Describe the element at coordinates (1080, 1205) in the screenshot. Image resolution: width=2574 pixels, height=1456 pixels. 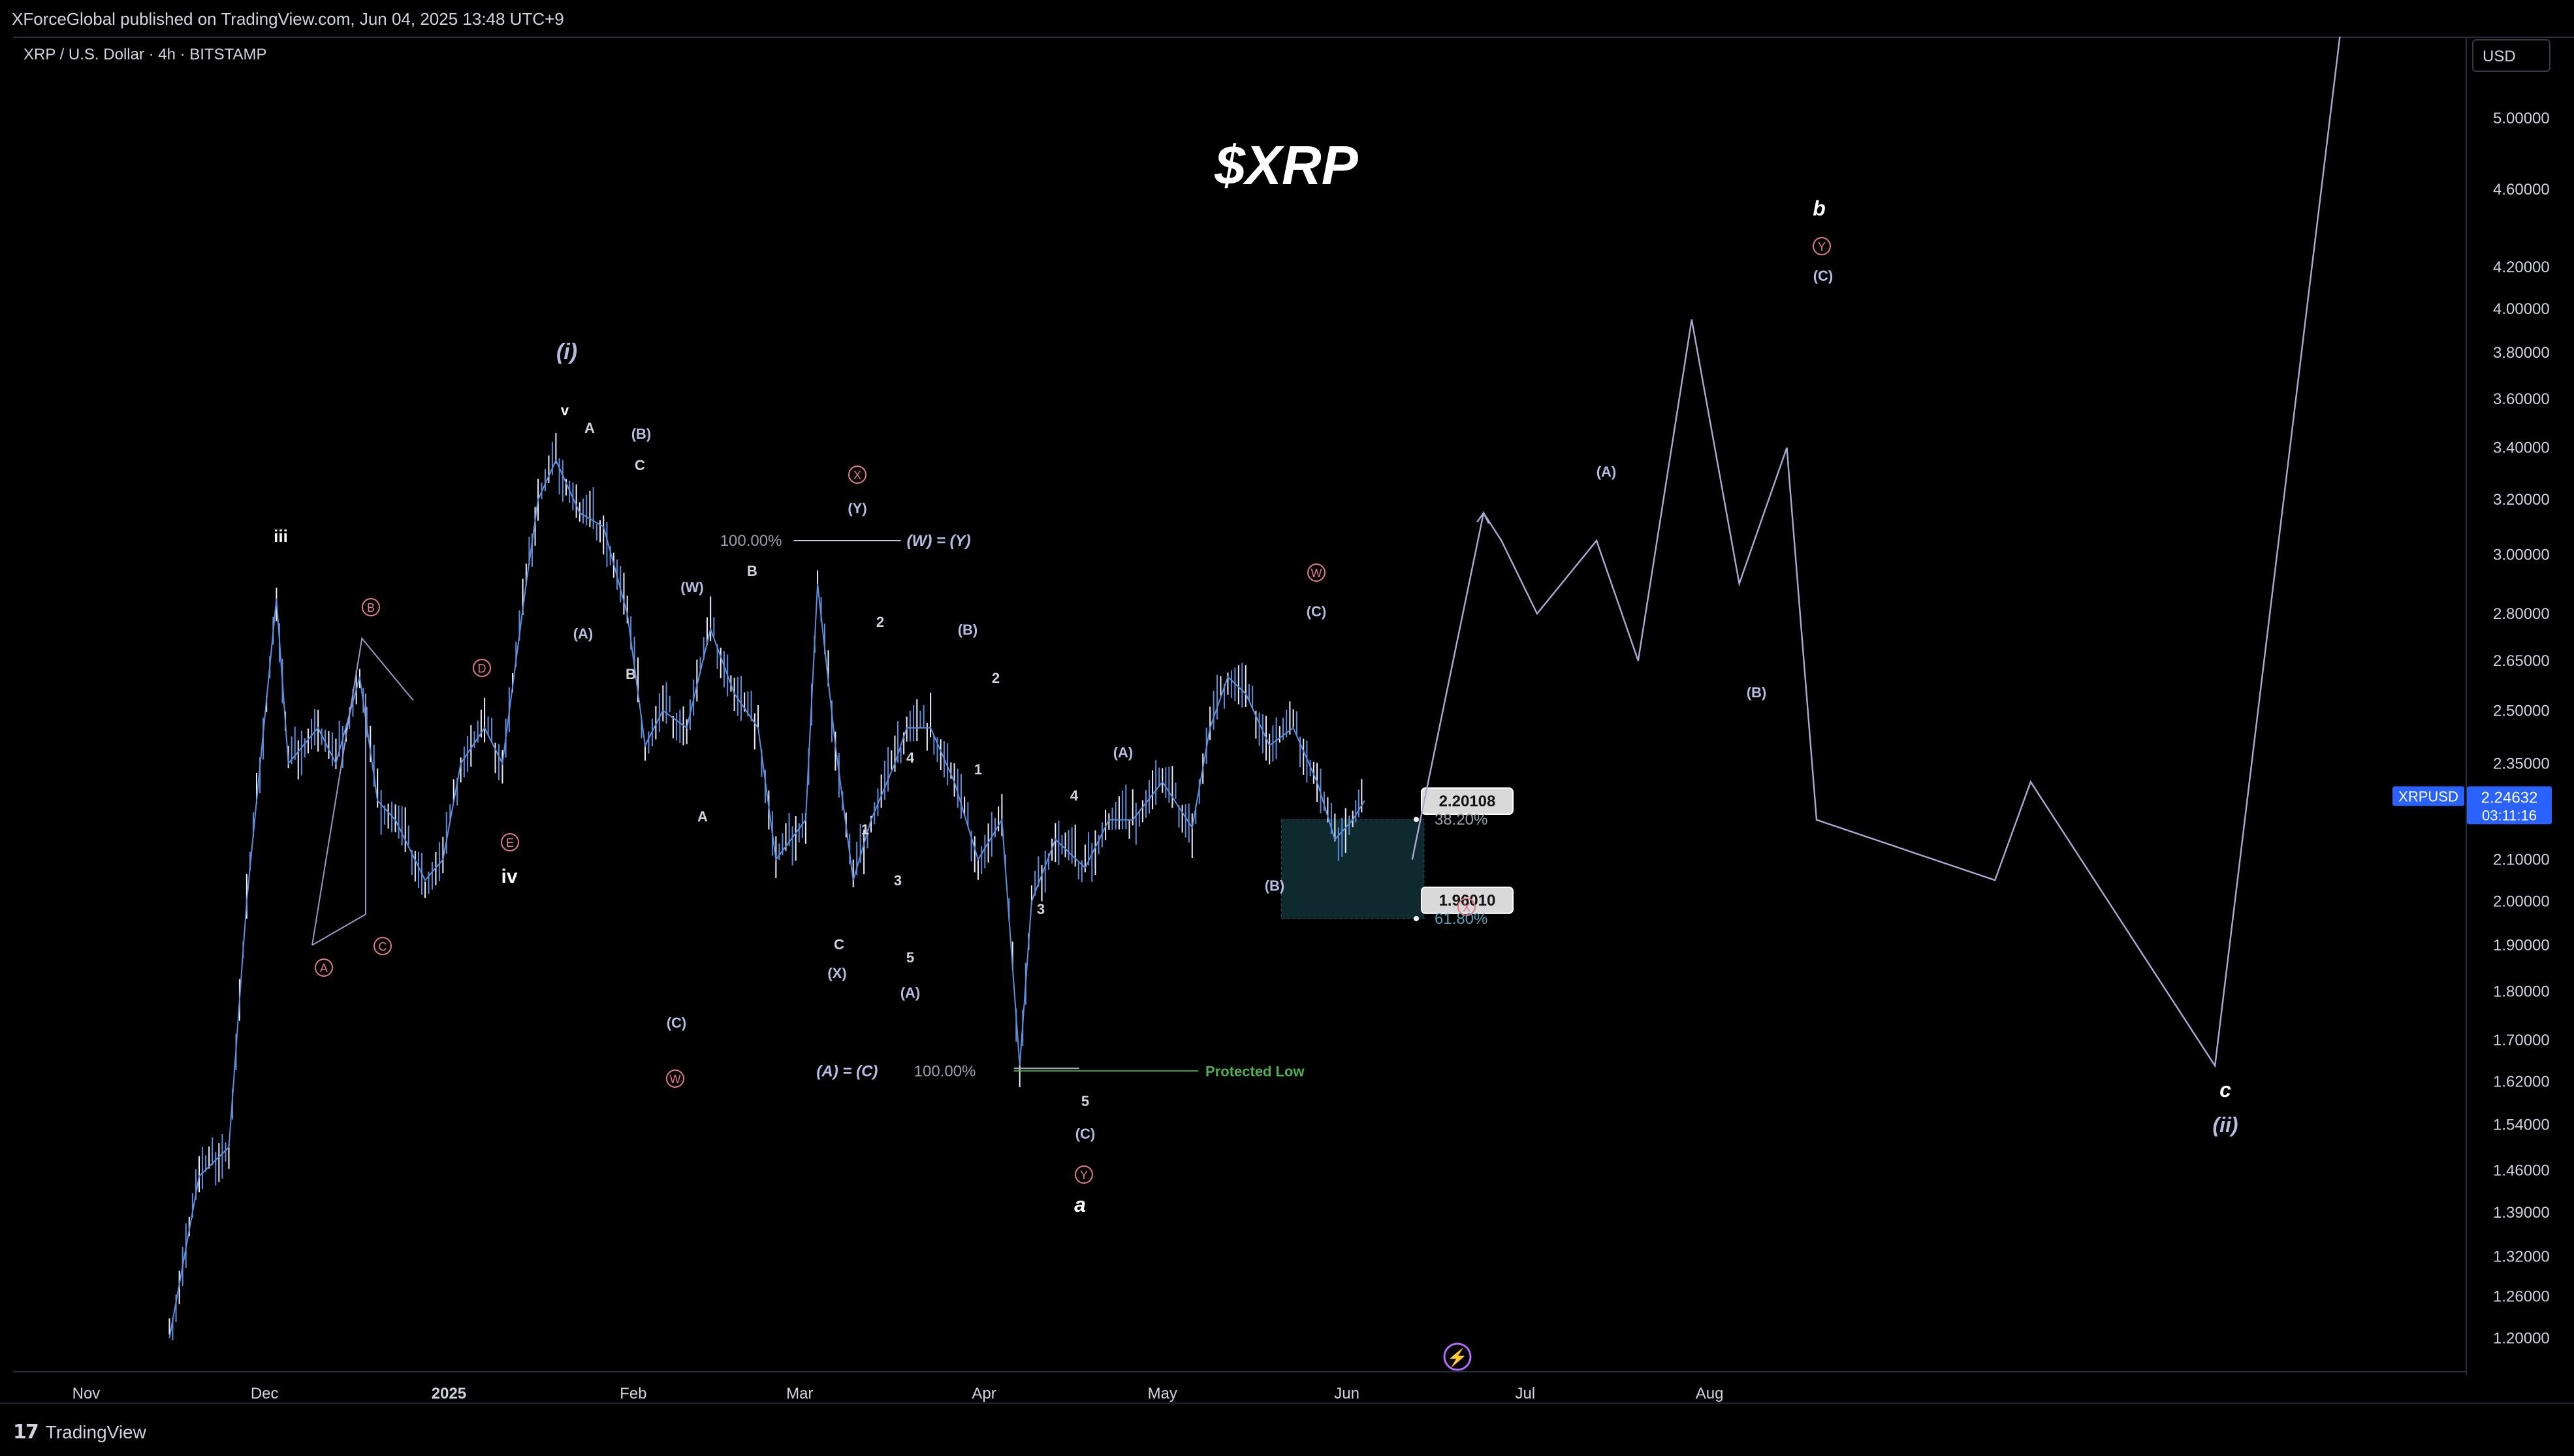
I see `wave-label: a` at that location.